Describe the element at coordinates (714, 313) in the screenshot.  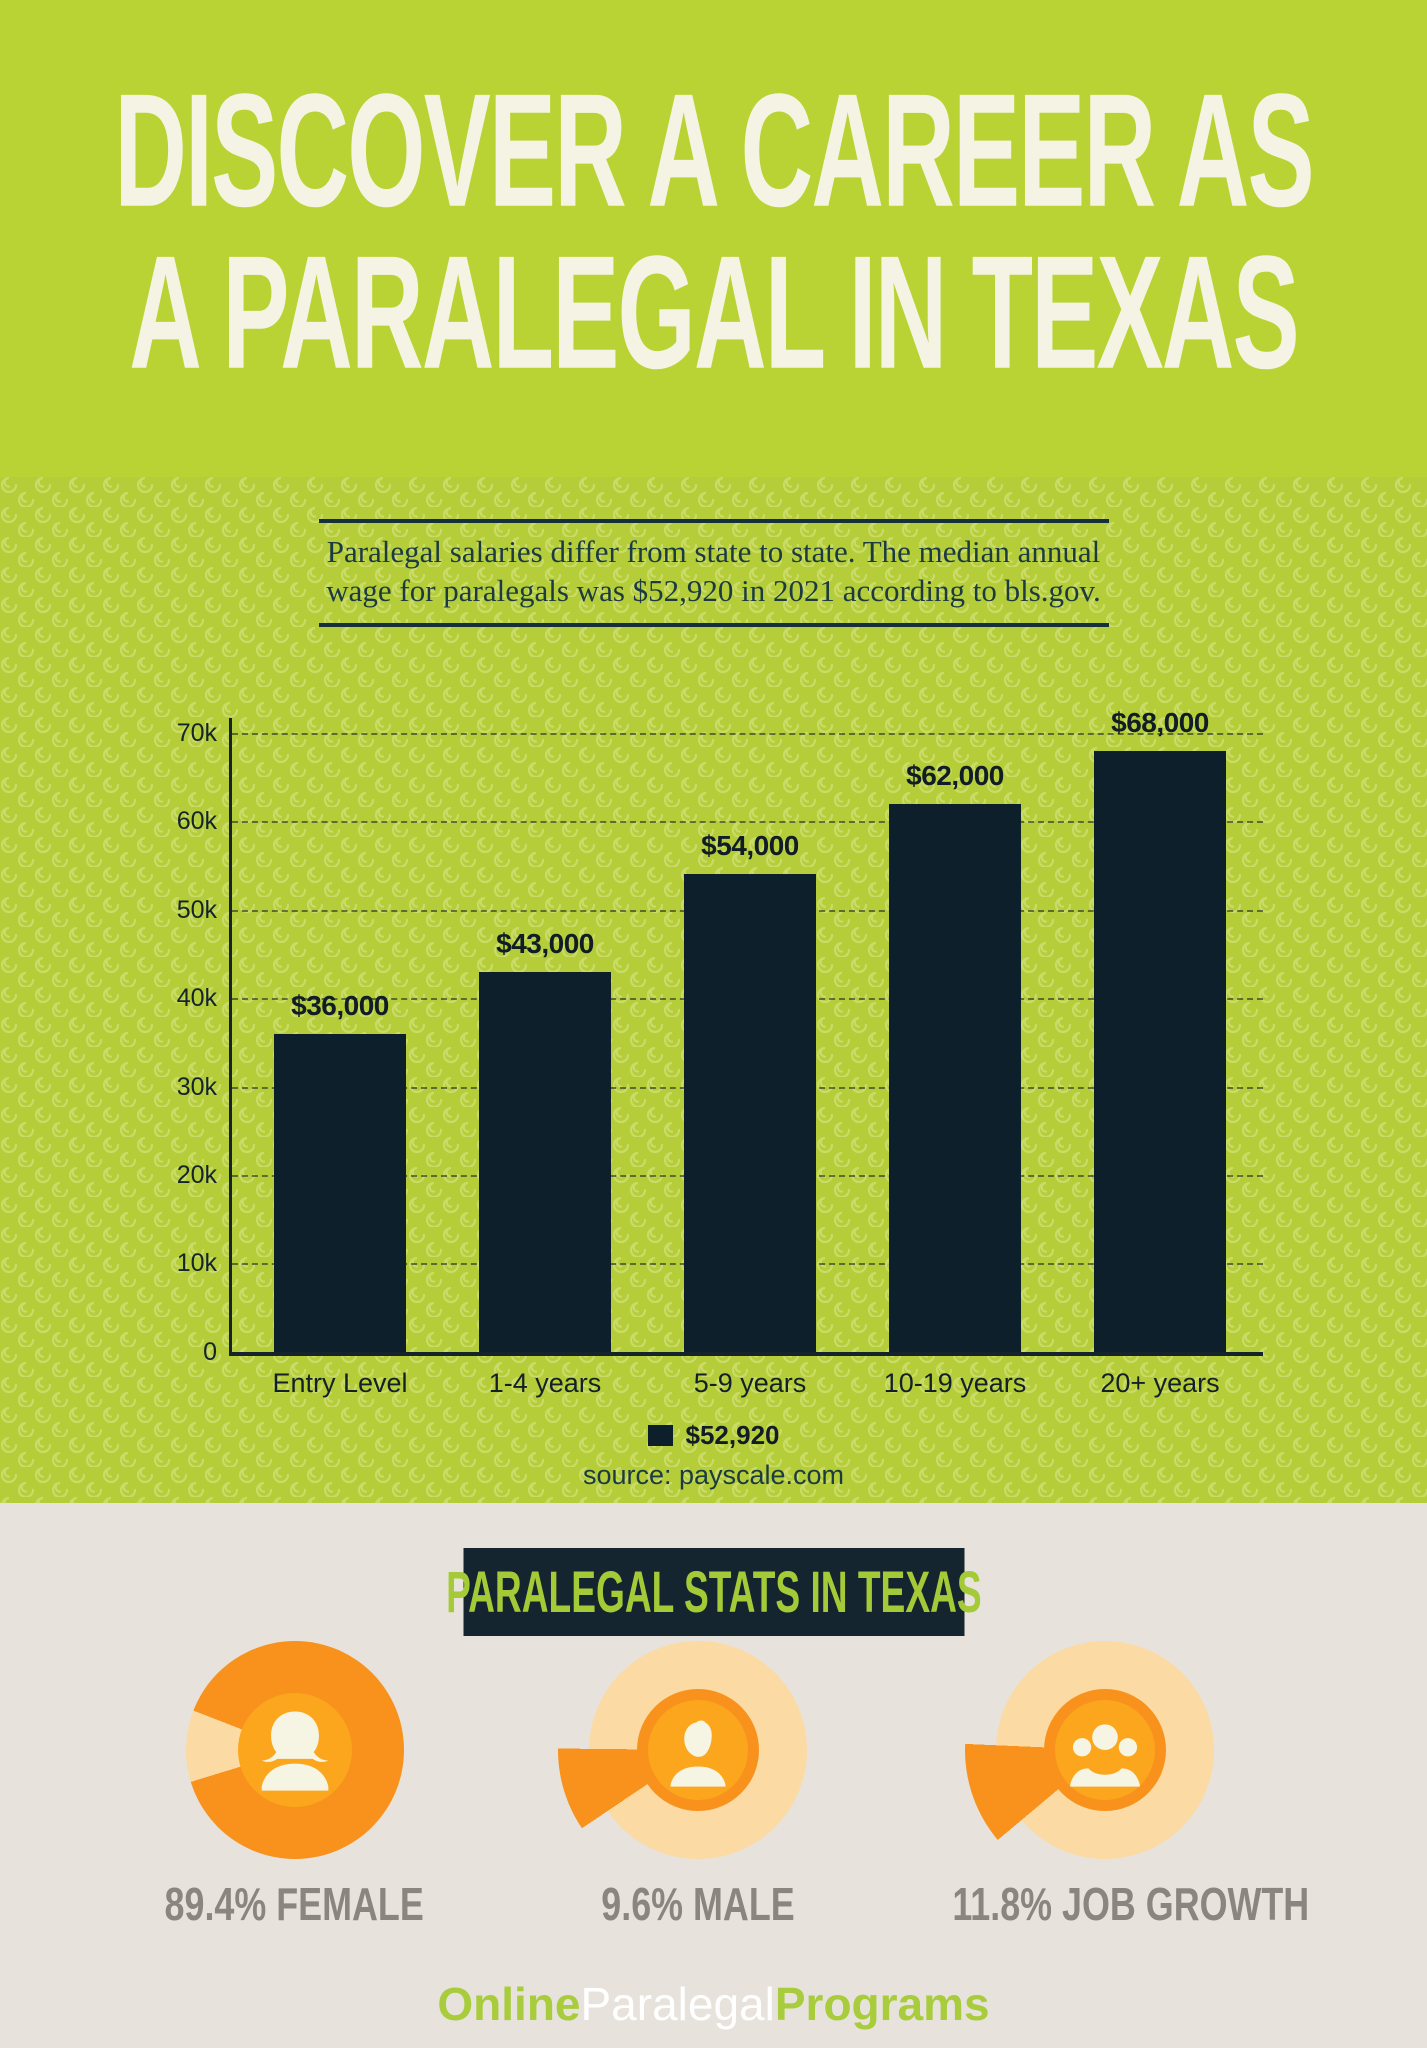
I see `page-title-line-2: A PARALEGAL IN TEXAS` at that location.